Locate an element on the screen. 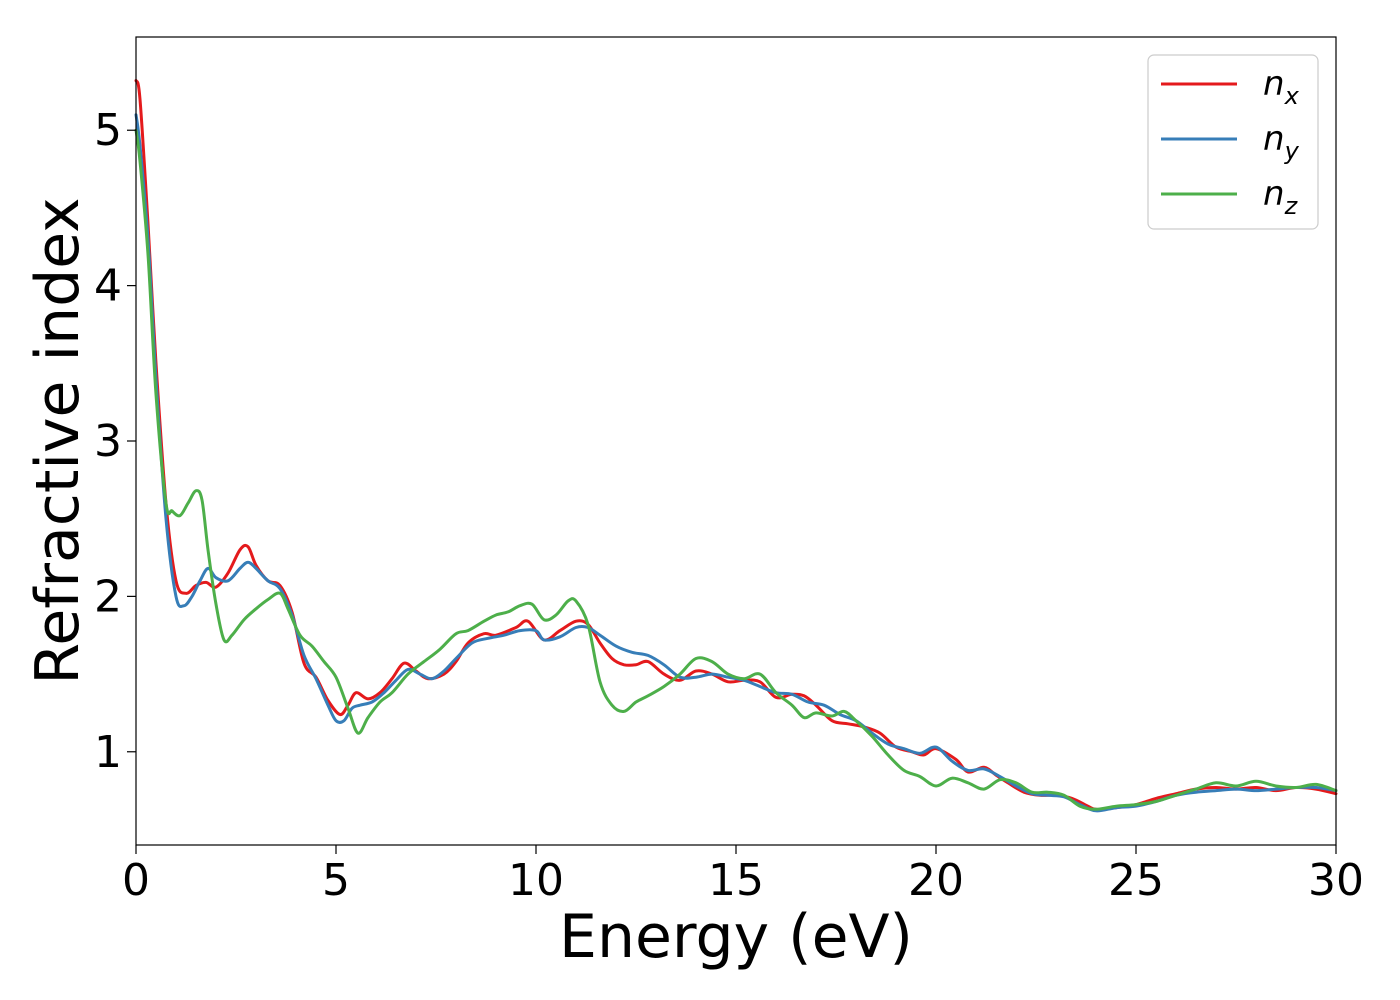 This screenshot has width=1400, height=1000. y-axis-ticks: 1 2 3 4 5 is located at coordinates (115, 441).